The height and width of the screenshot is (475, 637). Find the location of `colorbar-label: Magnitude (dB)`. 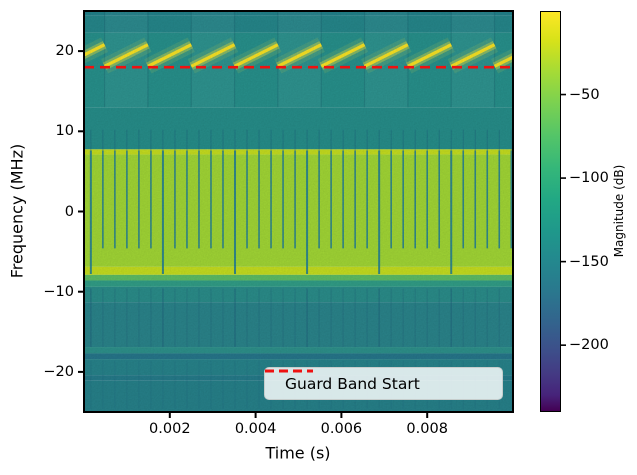

colorbar-label: Magnitude (dB) is located at coordinates (619, 211).